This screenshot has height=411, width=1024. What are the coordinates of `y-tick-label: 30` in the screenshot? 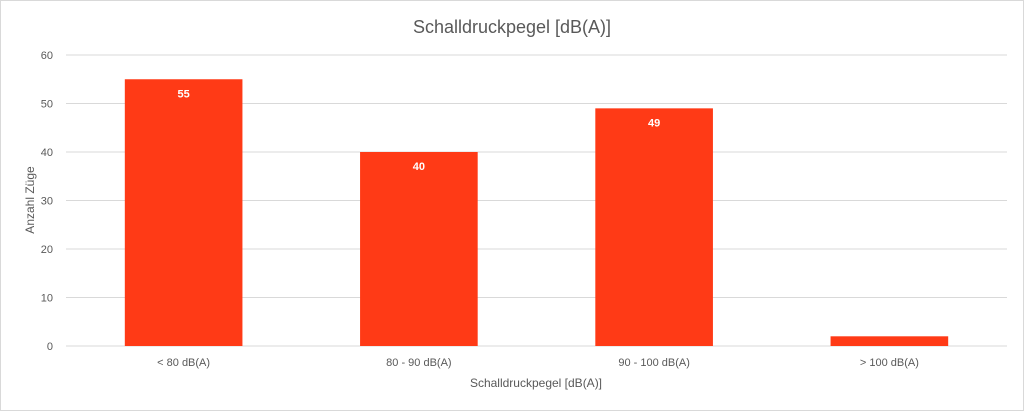 It's located at (47, 202).